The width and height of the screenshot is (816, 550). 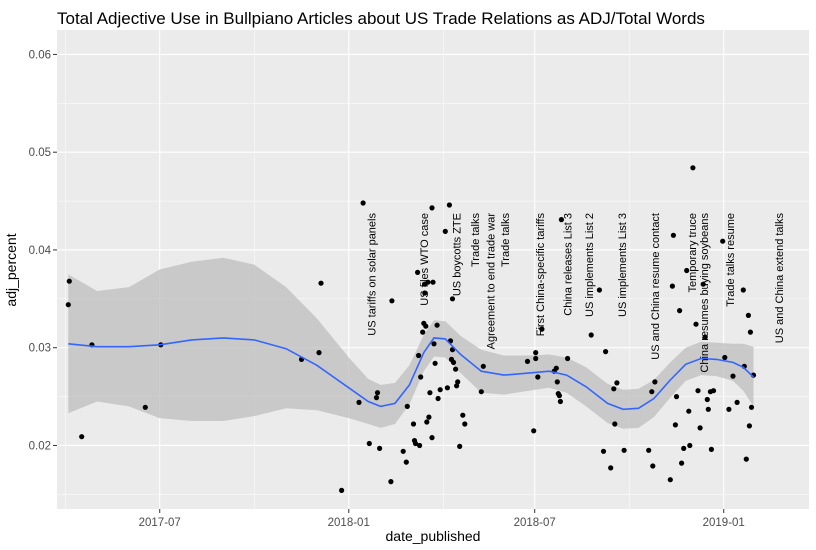 What do you see at coordinates (40, 349) in the screenshot?
I see `y-tick-label: 0.03` at bounding box center [40, 349].